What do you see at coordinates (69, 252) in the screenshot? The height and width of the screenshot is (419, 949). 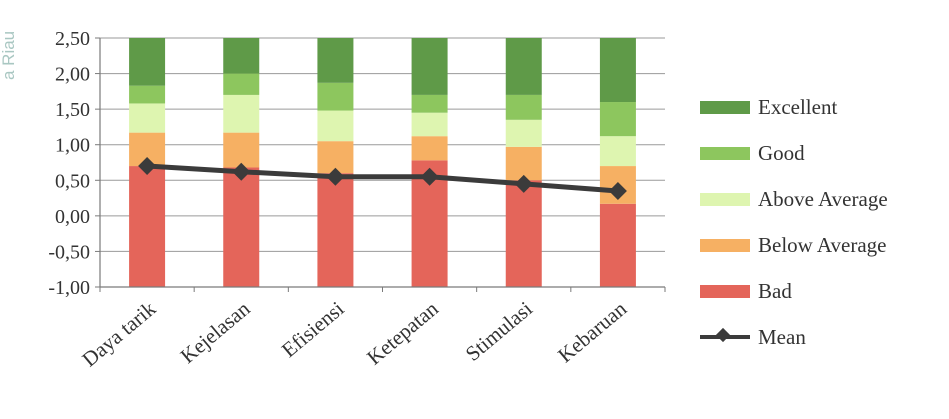 I see `y-tick-label: -0,50` at bounding box center [69, 252].